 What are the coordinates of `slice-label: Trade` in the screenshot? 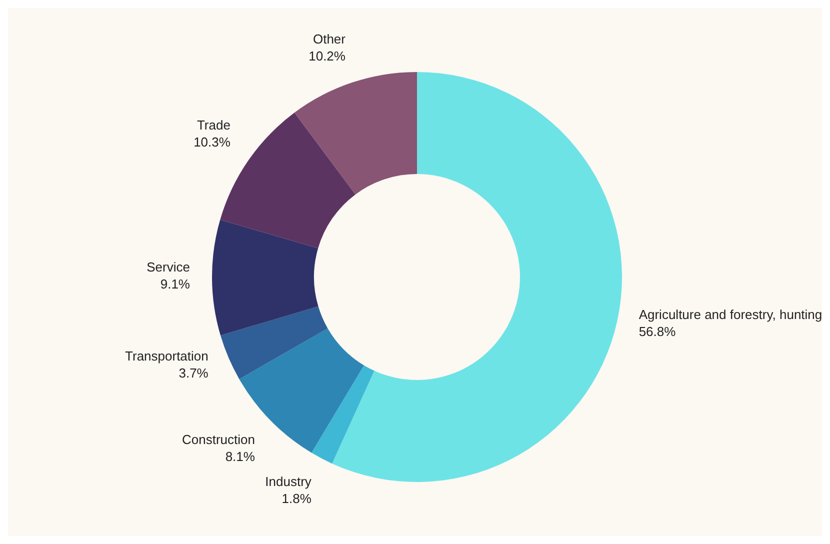 It's located at (213, 125).